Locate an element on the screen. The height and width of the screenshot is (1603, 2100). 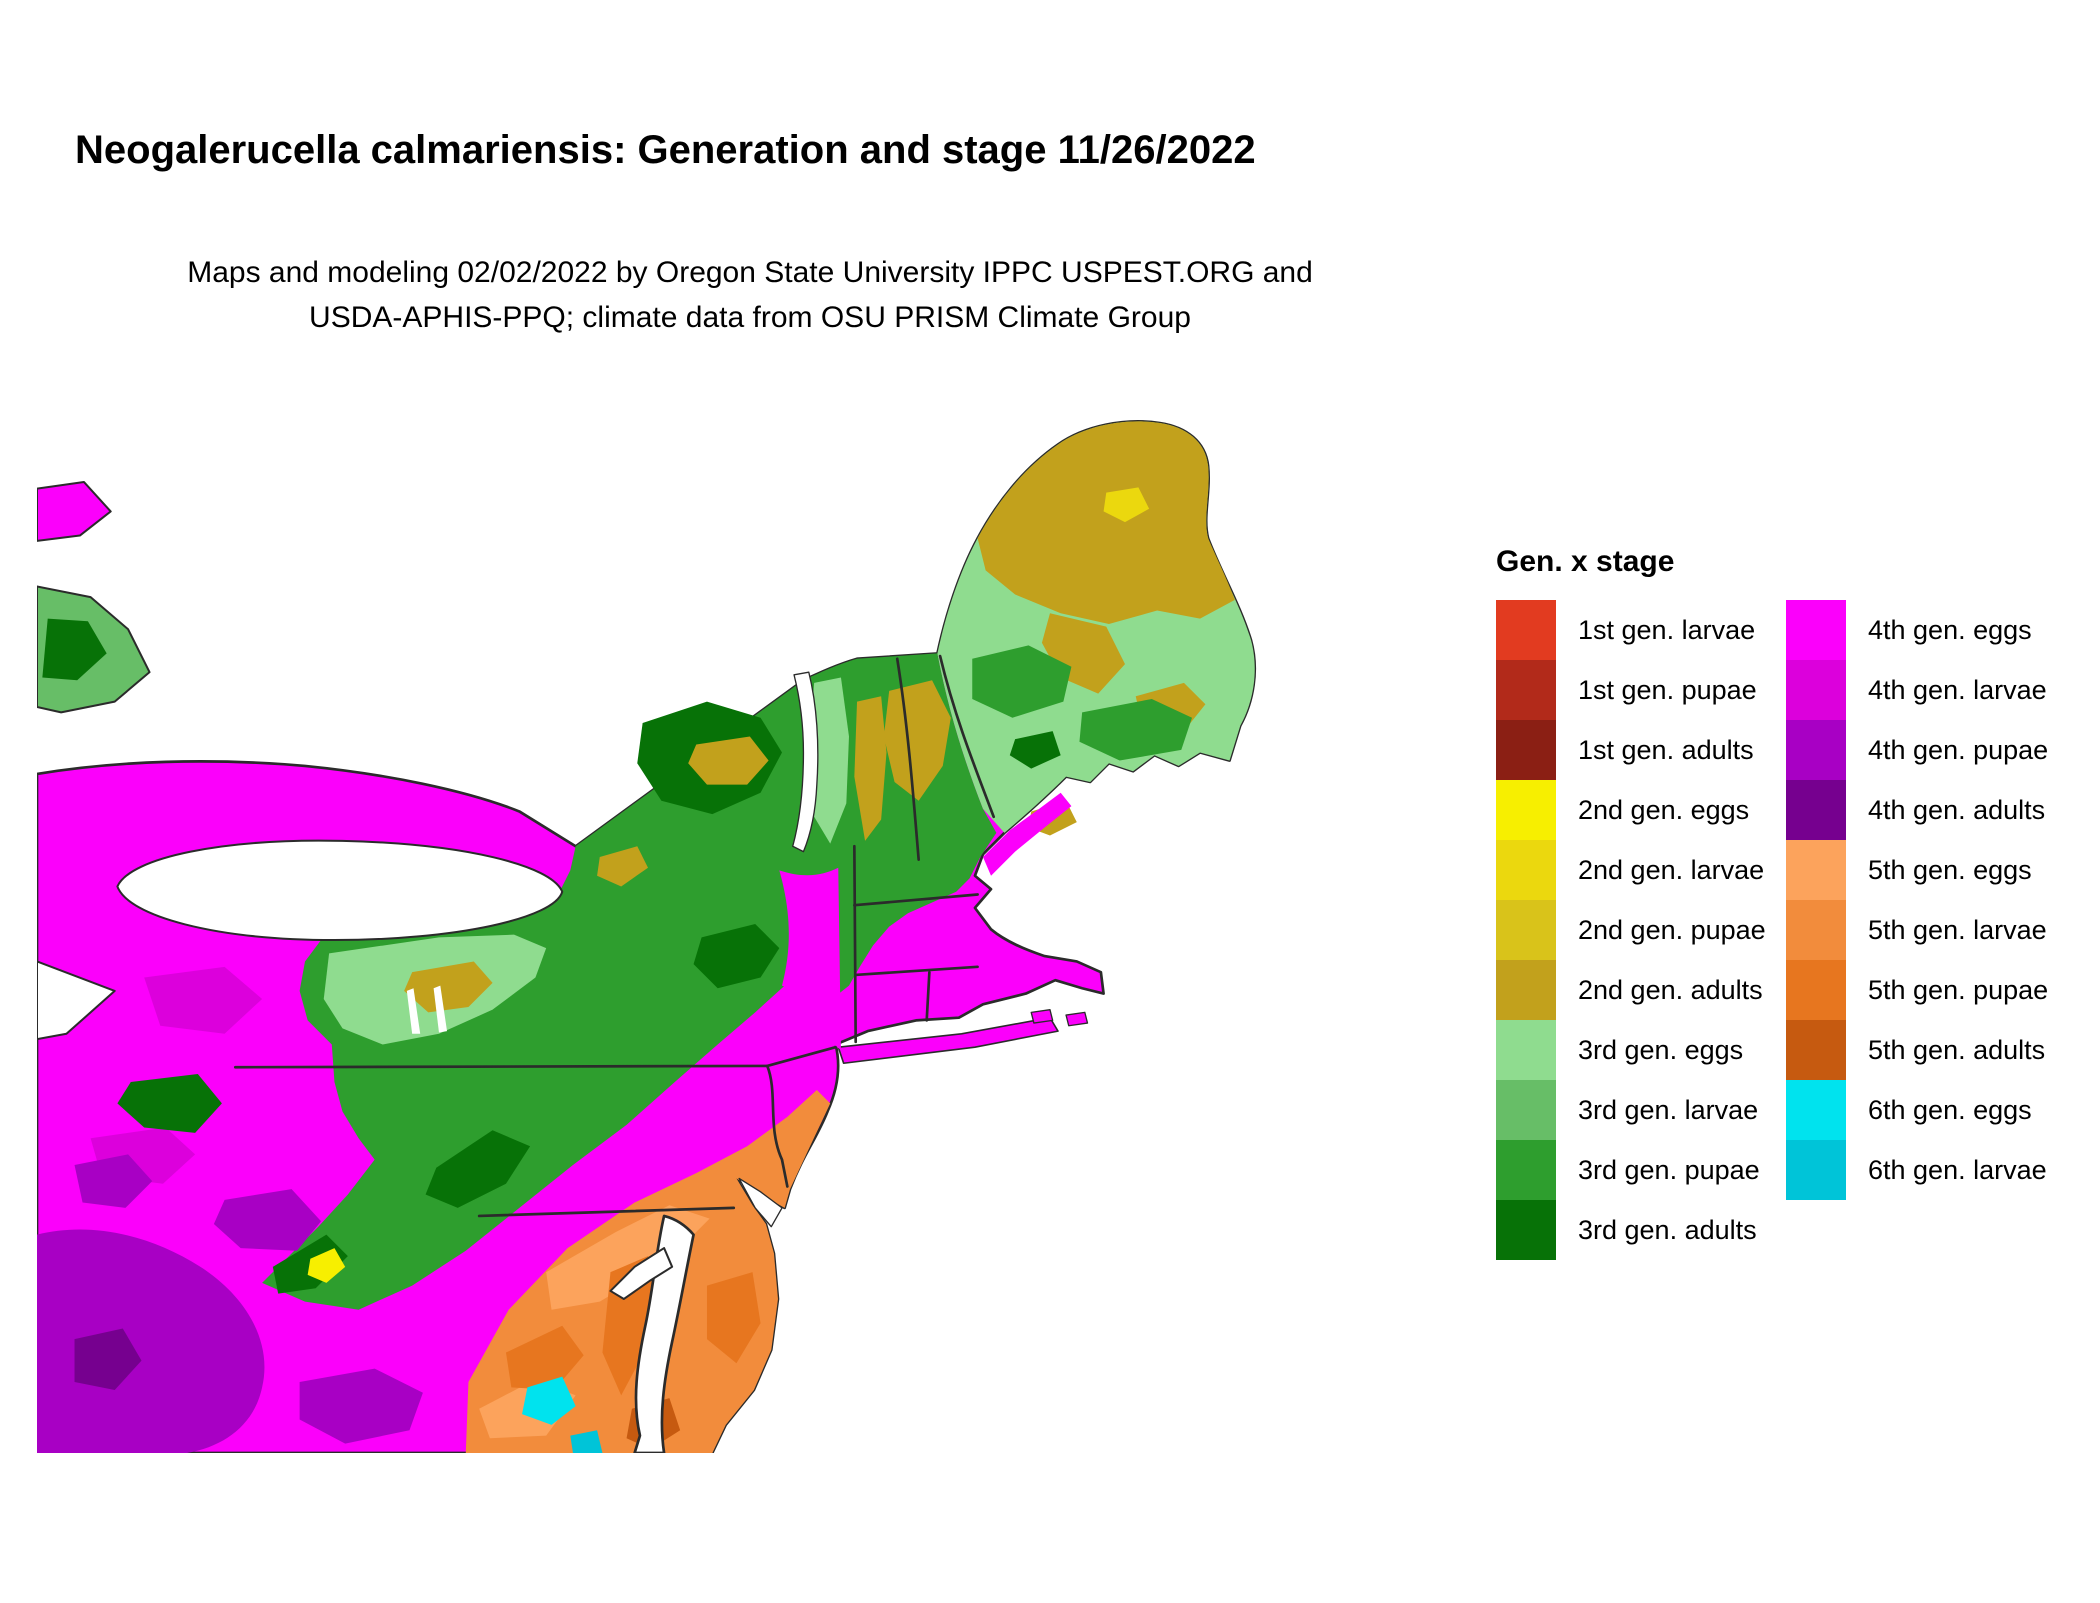
map-layer-border-ny-pa is located at coordinates (501, 1066).